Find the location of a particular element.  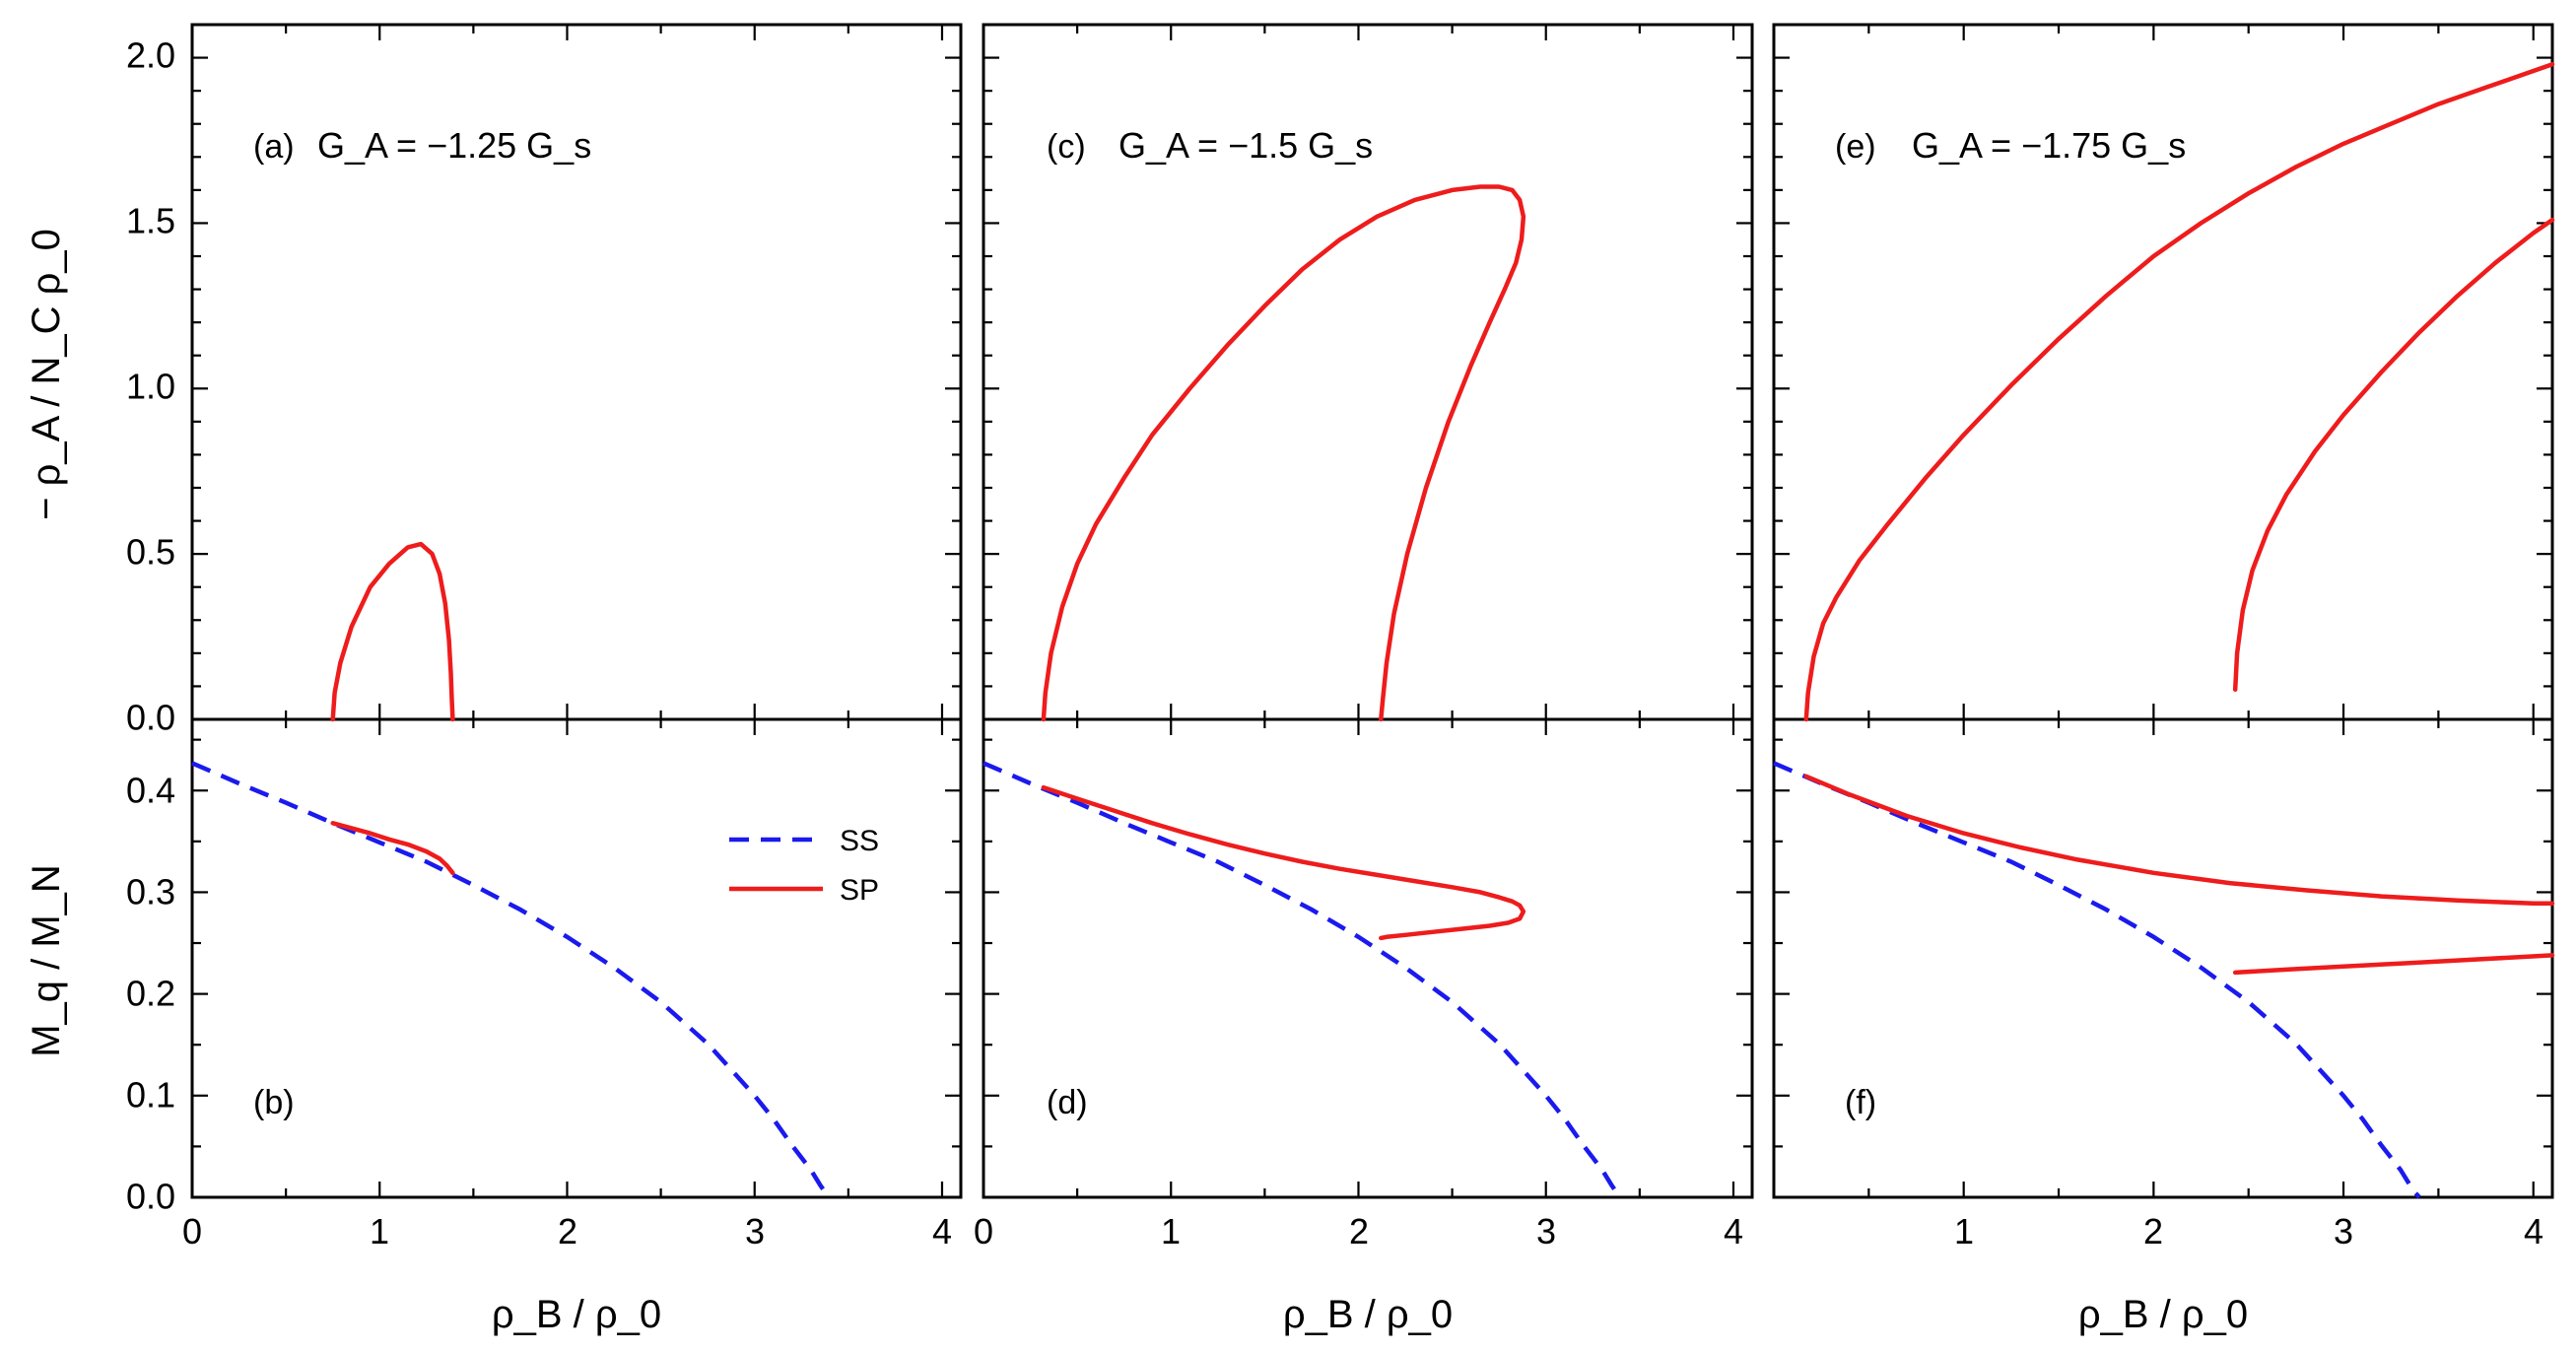

panel-title-c-suffix: G_s is located at coordinates (1340, 145).